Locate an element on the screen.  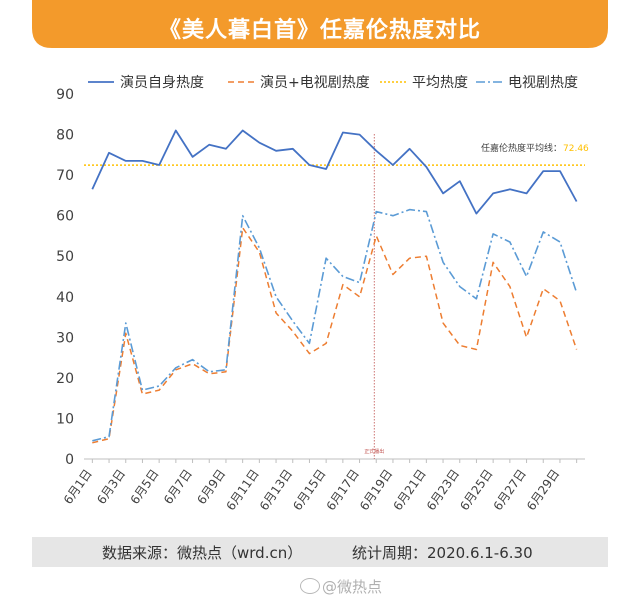
legend-label-4: 电视剧热度 is located at coordinates (543, 83).